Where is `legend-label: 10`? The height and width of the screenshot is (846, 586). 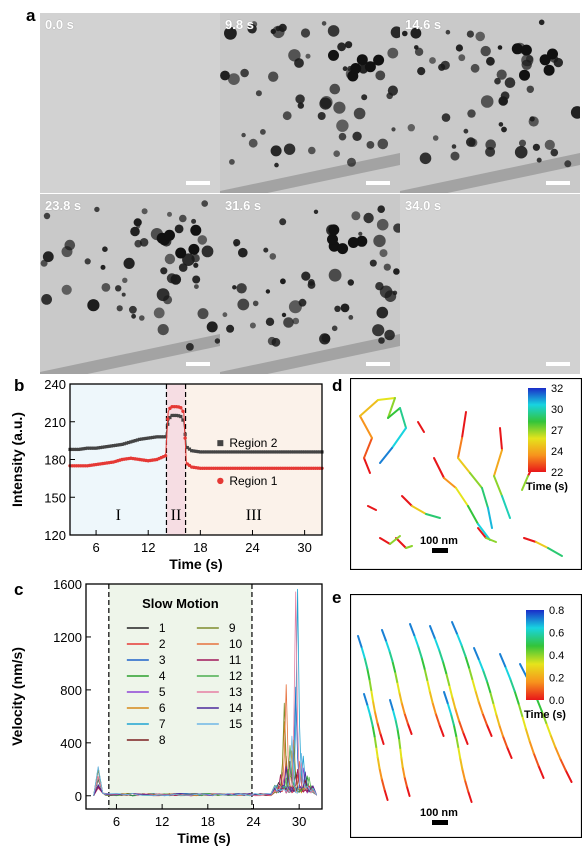 legend-label: 10 is located at coordinates (236, 644).